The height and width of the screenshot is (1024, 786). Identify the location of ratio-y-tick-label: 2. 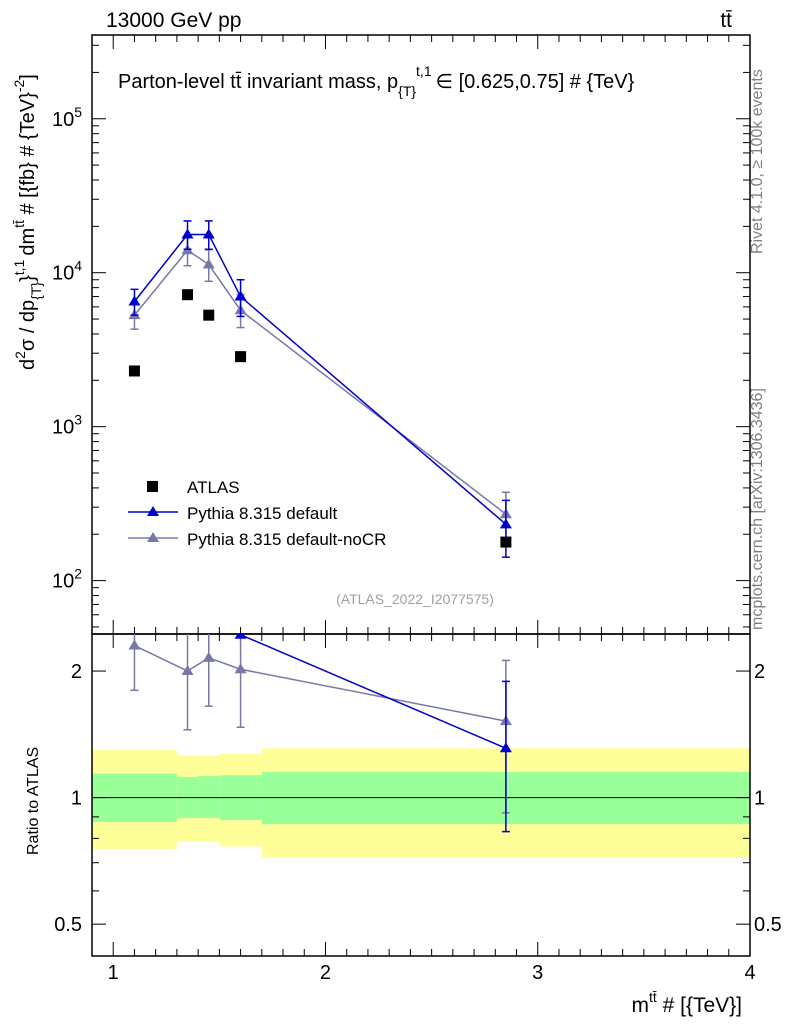
(76, 672).